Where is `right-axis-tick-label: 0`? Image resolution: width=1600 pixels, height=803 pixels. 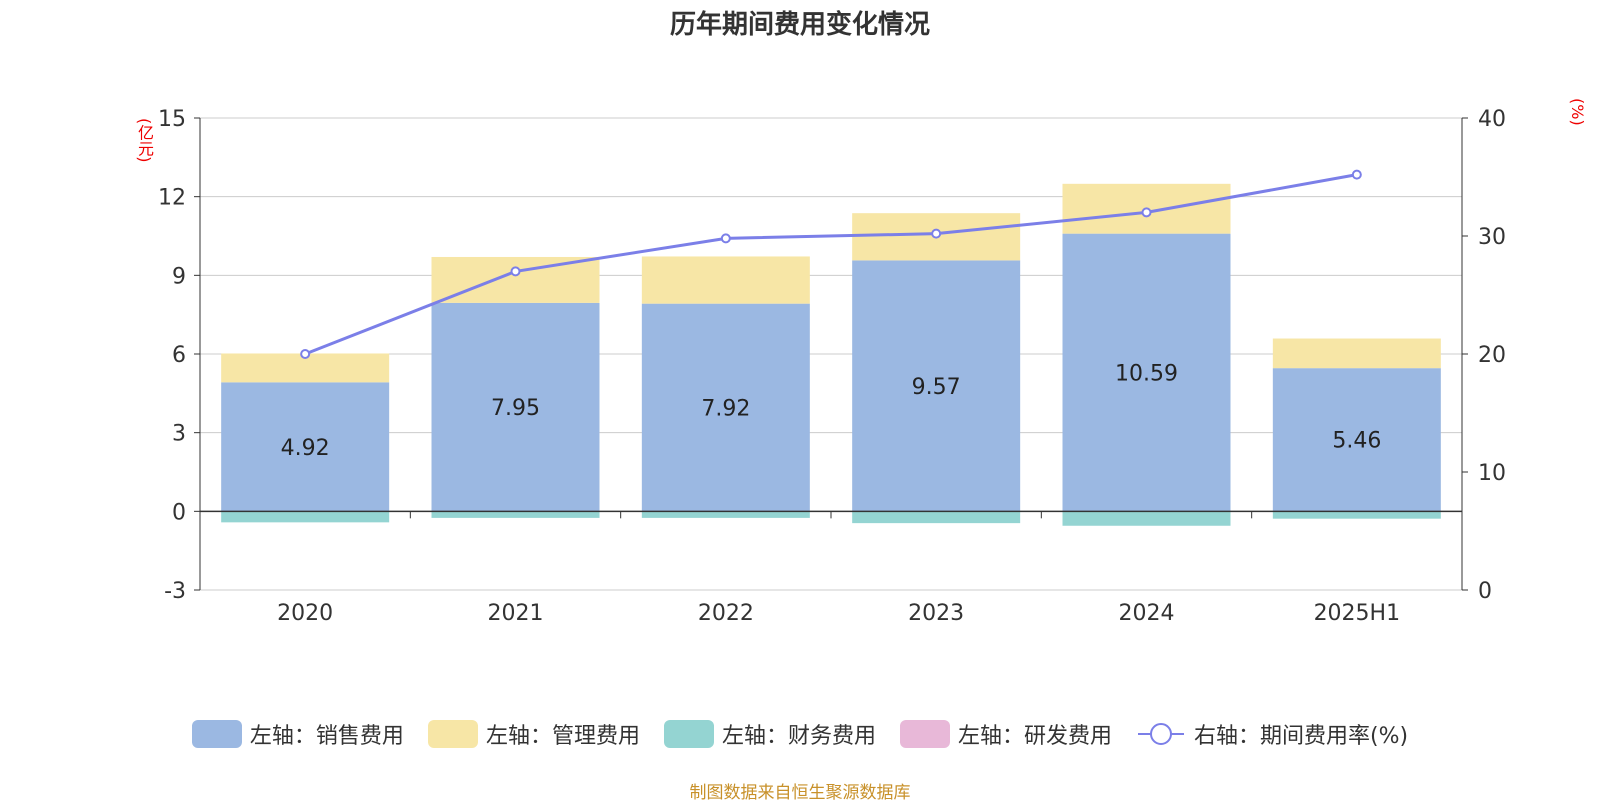
right-axis-tick-label: 0 is located at coordinates (1485, 591).